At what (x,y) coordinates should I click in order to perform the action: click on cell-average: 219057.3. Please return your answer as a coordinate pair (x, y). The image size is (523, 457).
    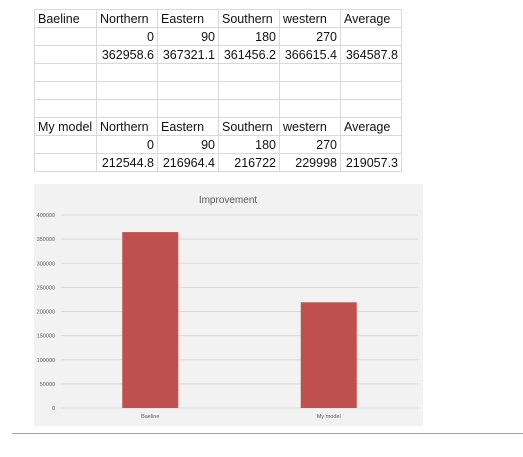
    Looking at the image, I should click on (371, 162).